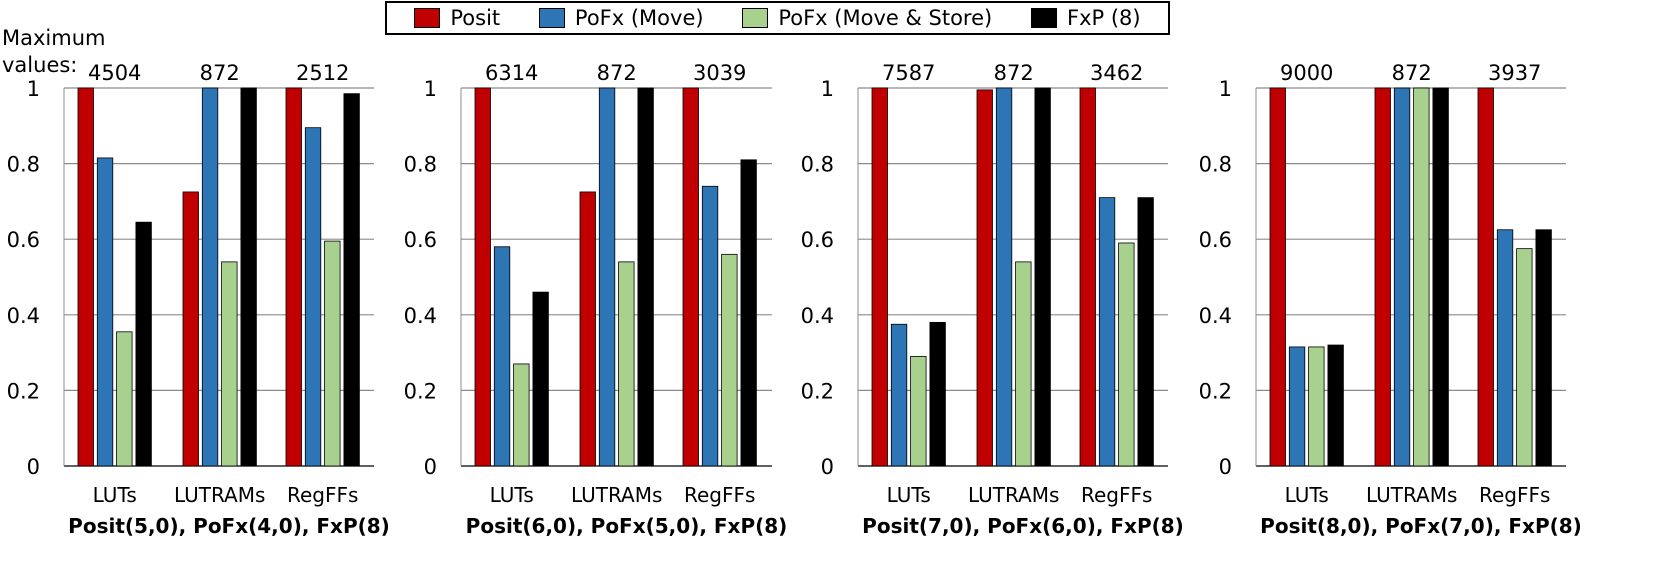 The image size is (1661, 571). I want to click on chart-3-ytick-label: 0.8, so click(817, 165).